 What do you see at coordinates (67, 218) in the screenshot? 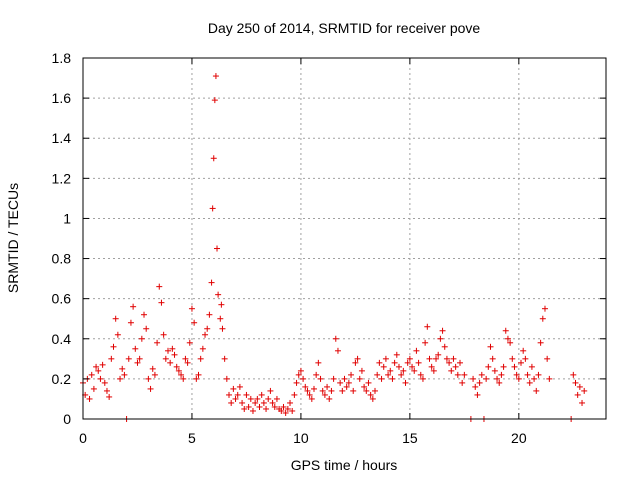
I see `y-tick-label: 1` at bounding box center [67, 218].